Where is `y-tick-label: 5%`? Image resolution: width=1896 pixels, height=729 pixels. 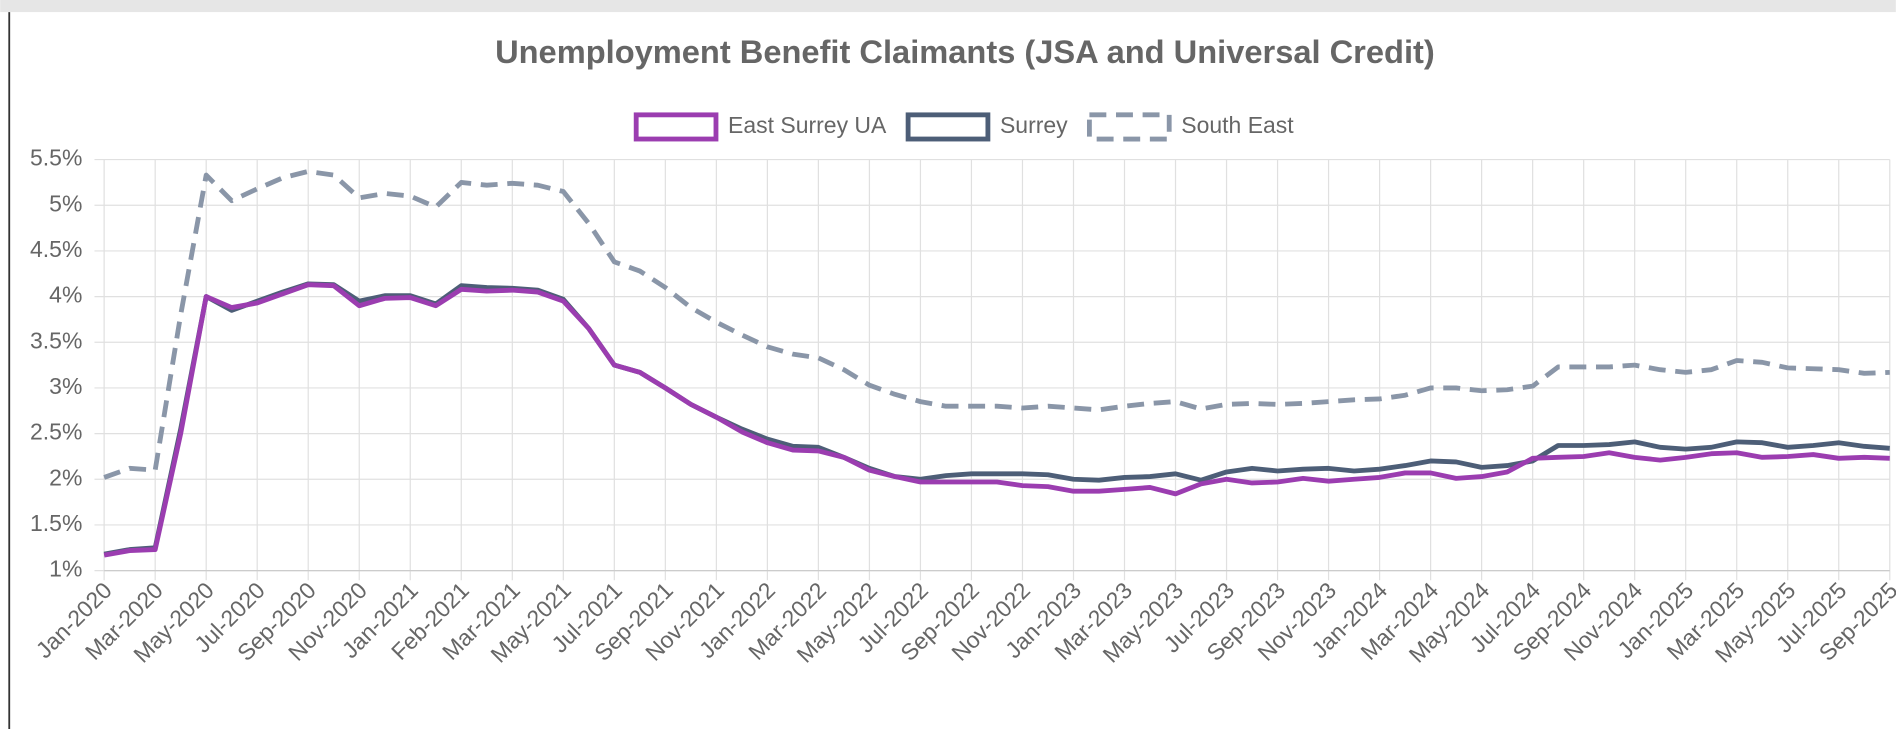 y-tick-label: 5% is located at coordinates (65, 203).